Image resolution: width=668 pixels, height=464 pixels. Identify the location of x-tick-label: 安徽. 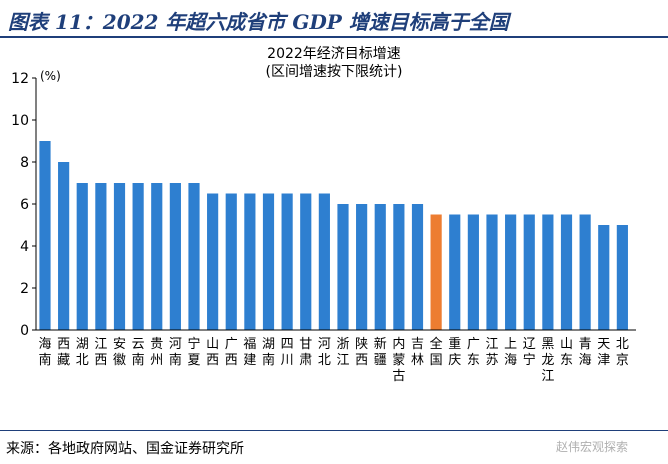
(119, 352).